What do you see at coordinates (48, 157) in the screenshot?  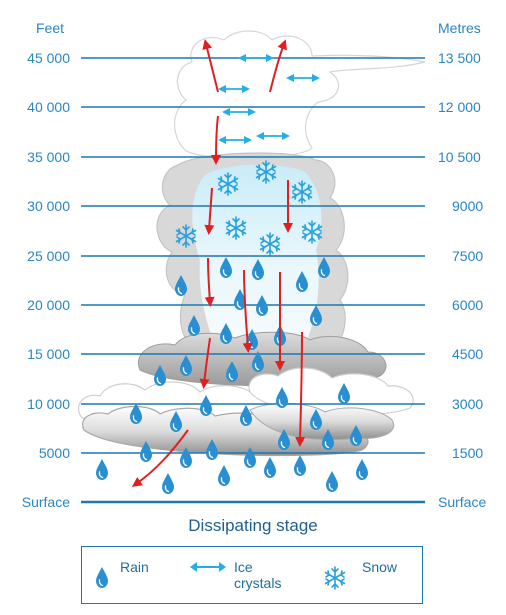 I see `tick-feet: 35 000` at bounding box center [48, 157].